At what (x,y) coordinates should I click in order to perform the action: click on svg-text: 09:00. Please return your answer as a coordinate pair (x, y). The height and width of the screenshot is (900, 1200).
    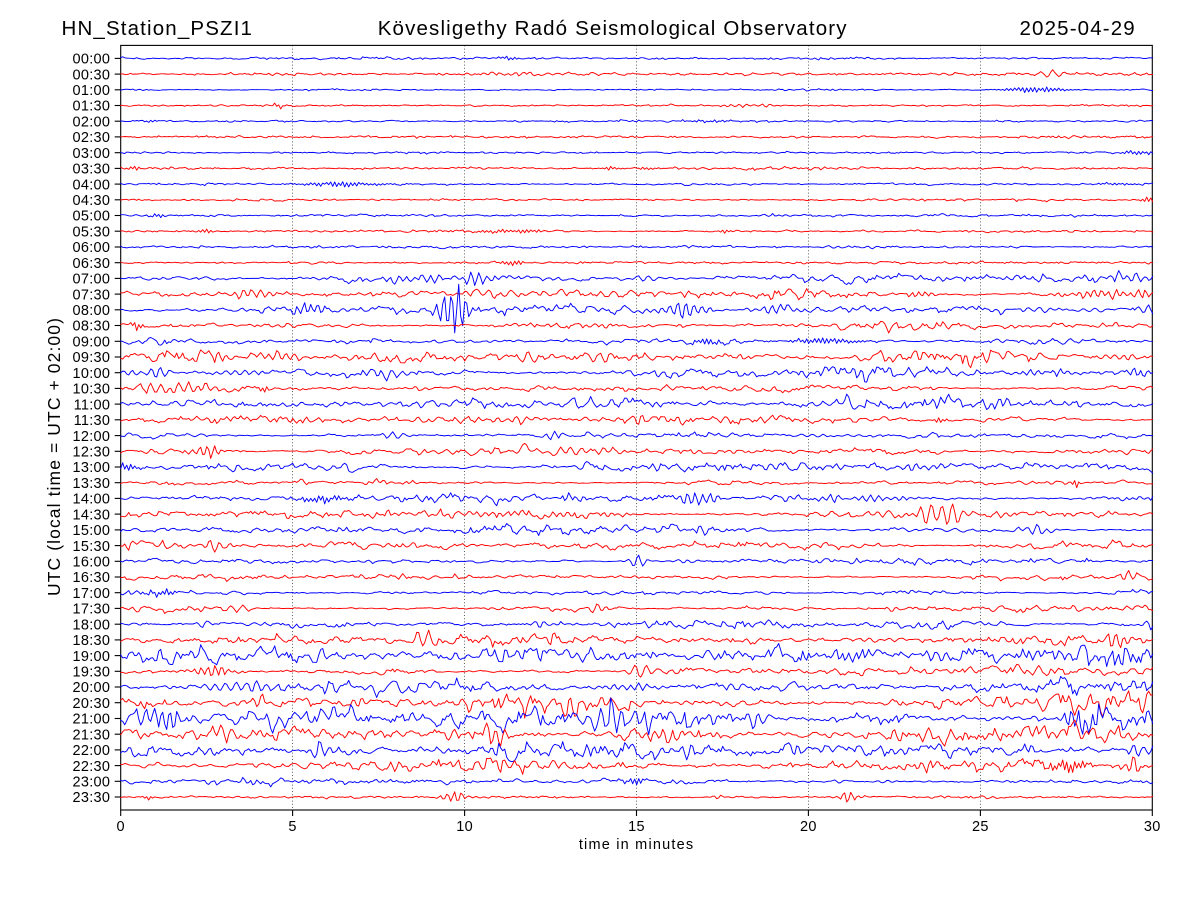
    Looking at the image, I should click on (92, 343).